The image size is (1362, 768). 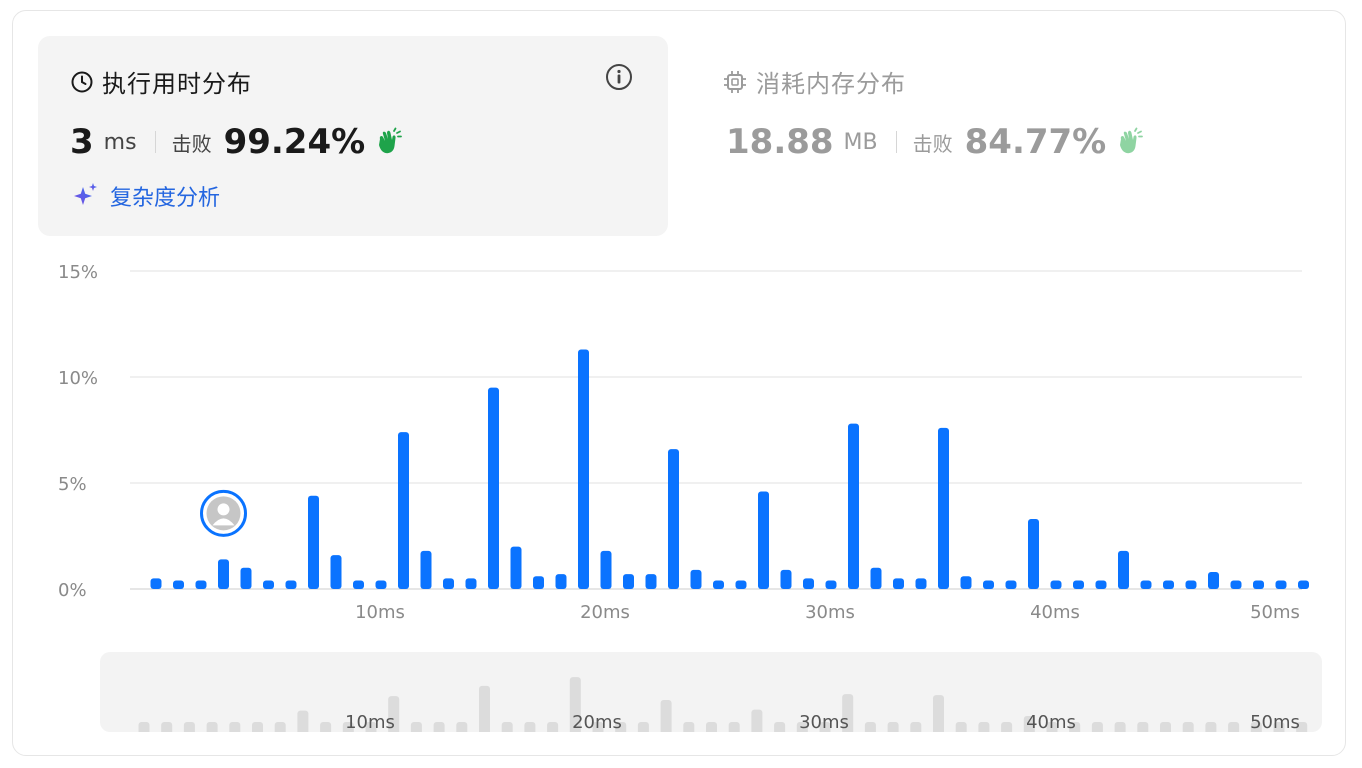 I want to click on clock-icon, so click(x=82, y=81).